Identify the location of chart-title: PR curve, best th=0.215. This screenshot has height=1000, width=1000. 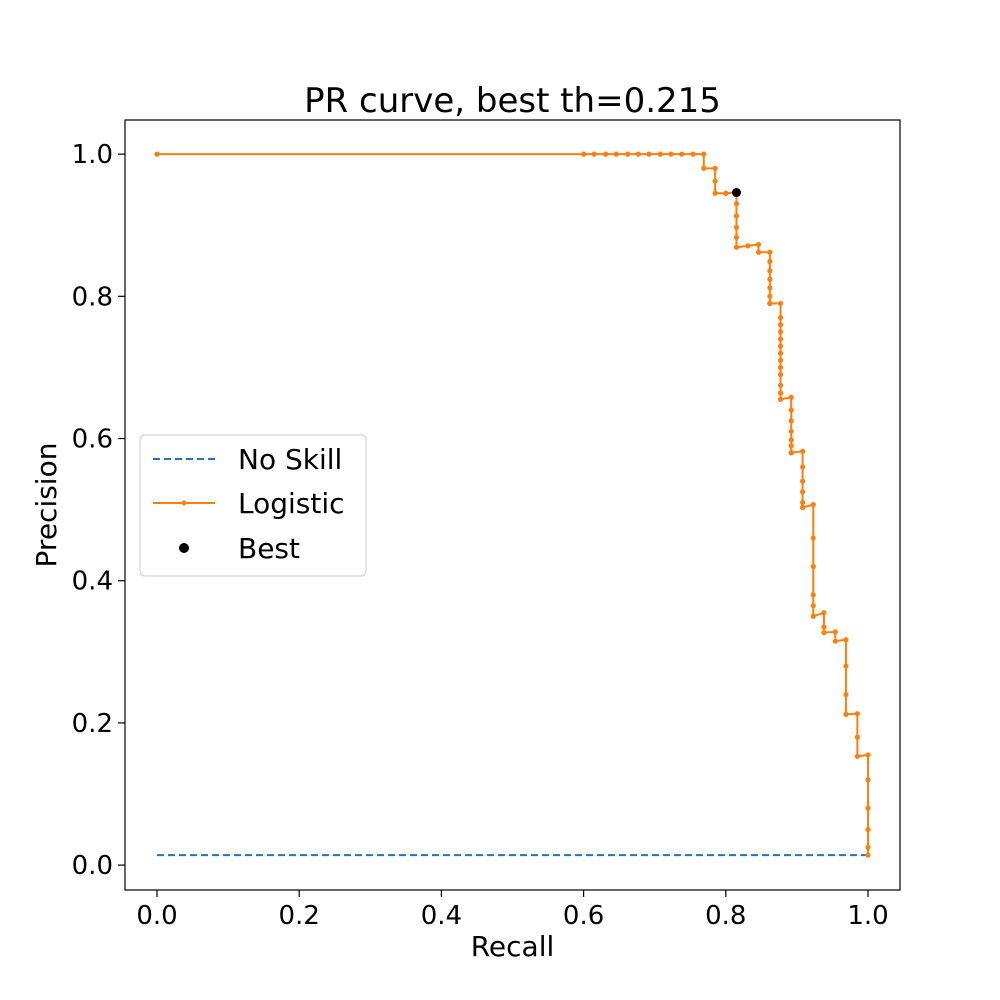
(512, 101).